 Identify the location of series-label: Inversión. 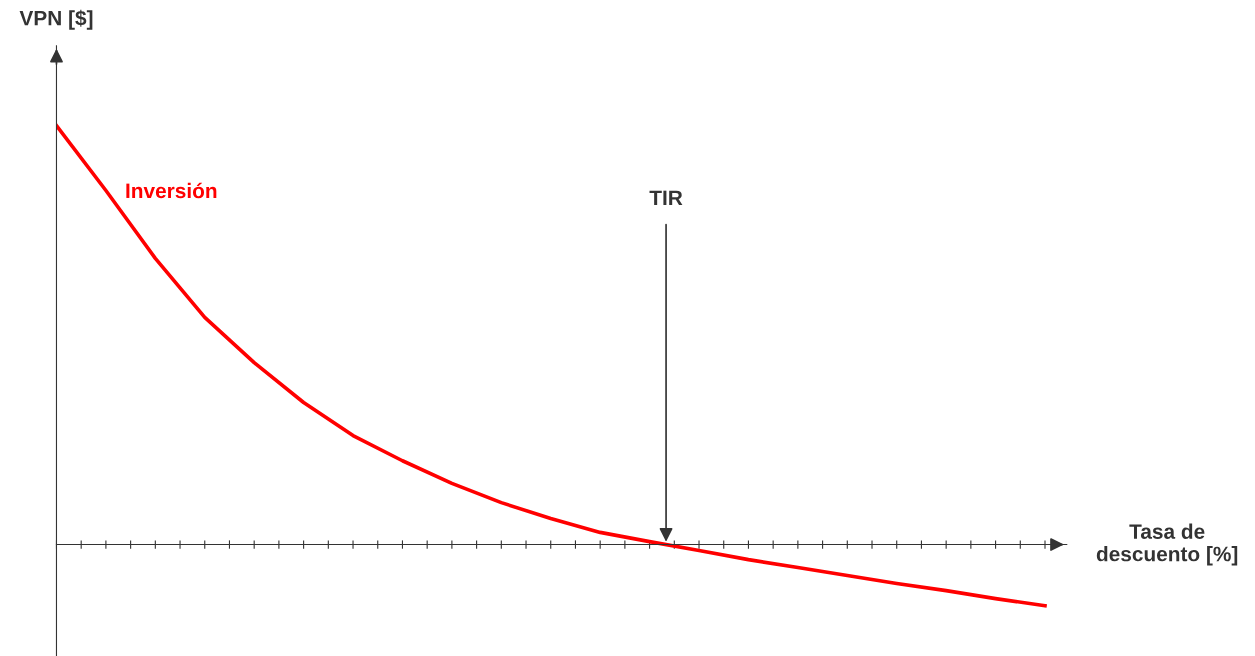
(171, 190).